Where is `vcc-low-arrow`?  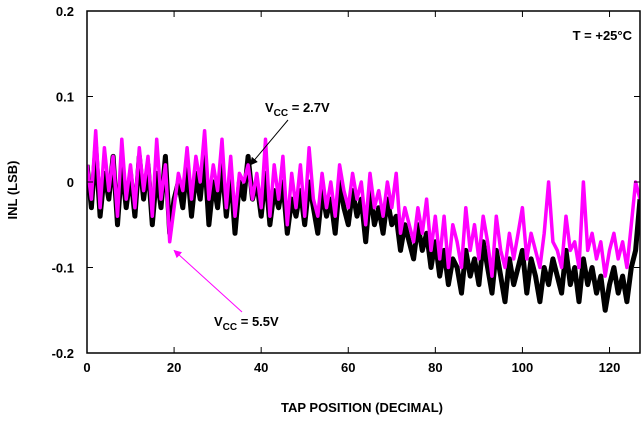 vcc-low-arrow is located at coordinates (269, 142).